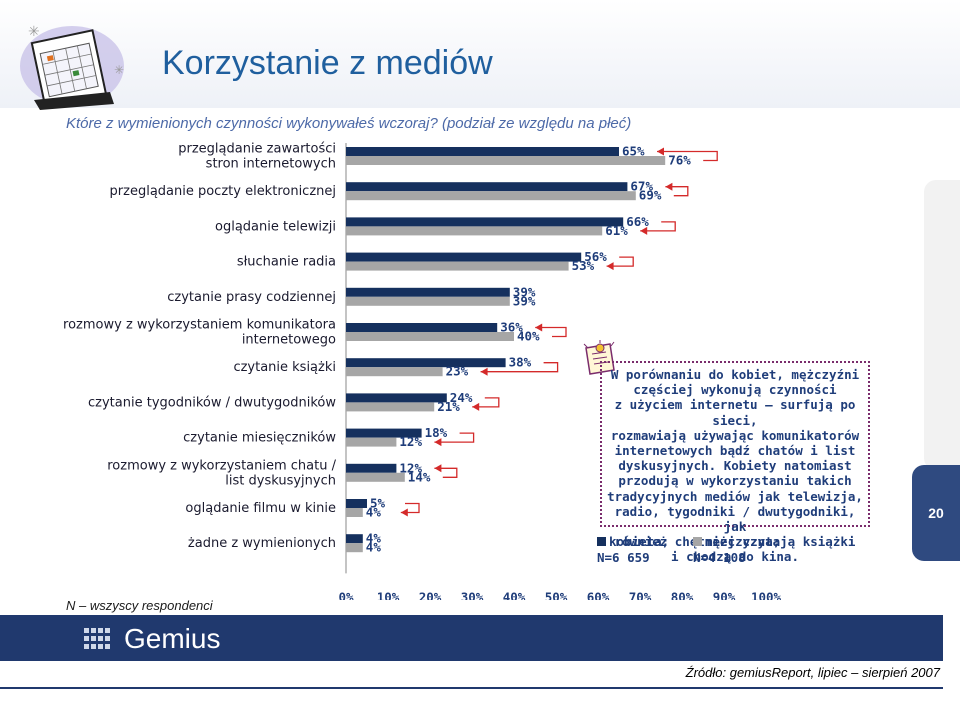 Image resolution: width=960 pixels, height=719 pixels. I want to click on x-tick-label: 0%, so click(346, 594).